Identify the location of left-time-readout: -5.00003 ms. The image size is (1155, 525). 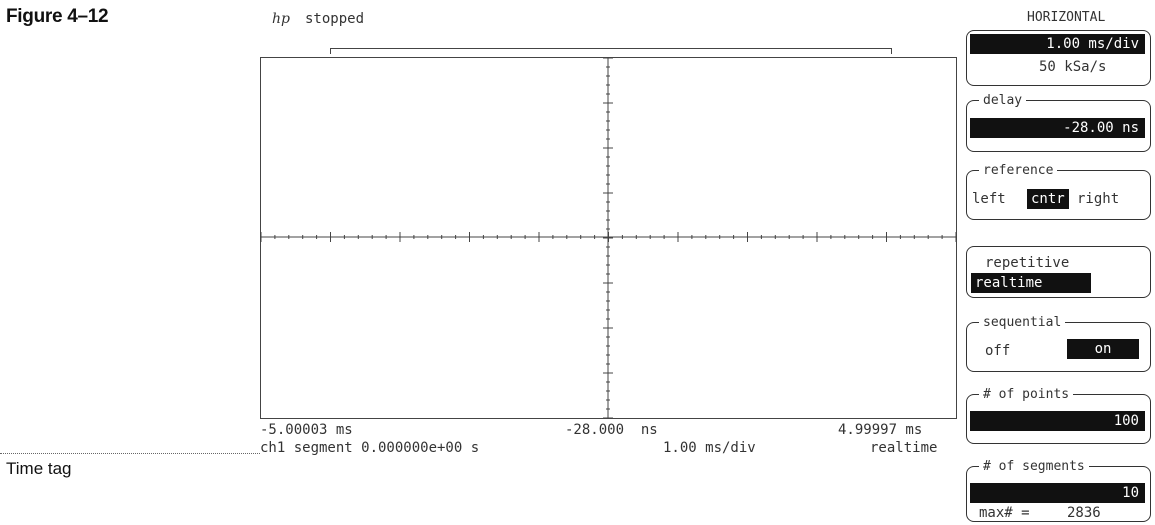
(306, 430).